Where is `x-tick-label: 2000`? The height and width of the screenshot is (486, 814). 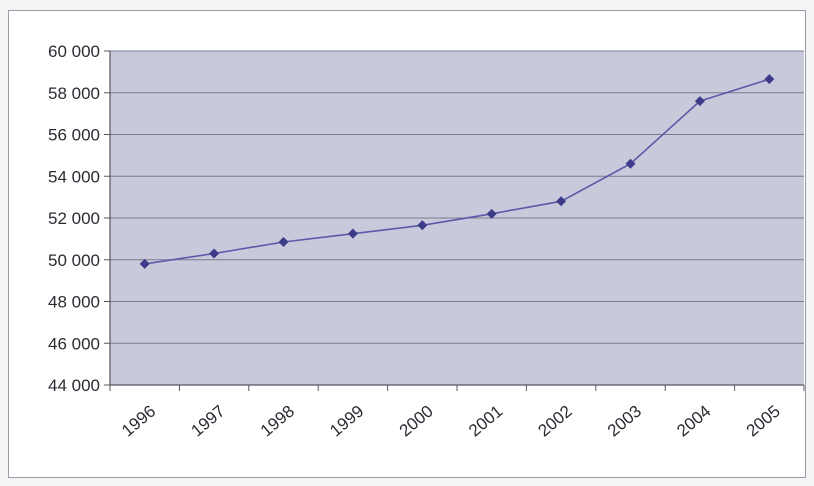 x-tick-label: 2000 is located at coordinates (416, 421).